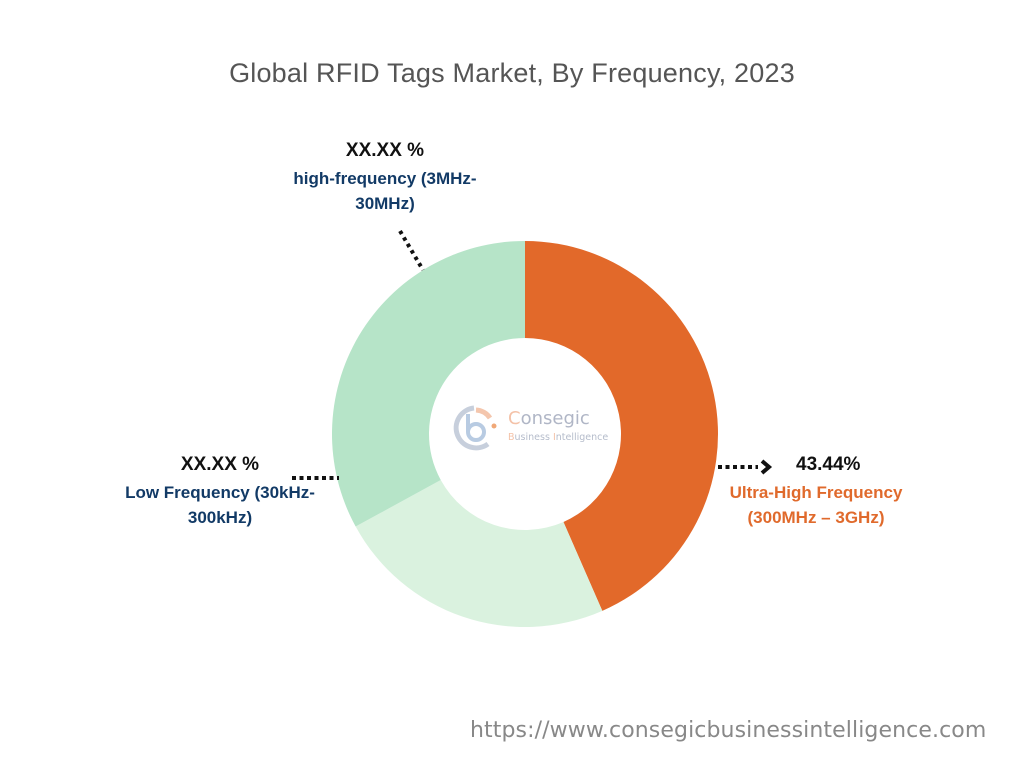 Image resolution: width=1024 pixels, height=768 pixels. Describe the element at coordinates (385, 150) in the screenshot. I see `value-high-frequency: XX.XX %` at that location.